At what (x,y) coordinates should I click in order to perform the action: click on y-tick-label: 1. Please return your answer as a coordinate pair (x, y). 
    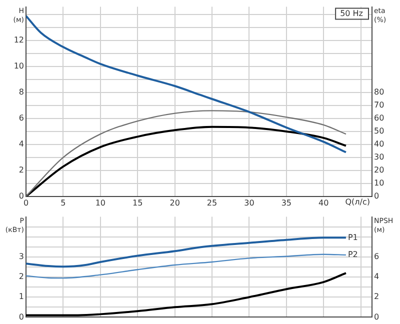
    Looking at the image, I should click on (21, 297).